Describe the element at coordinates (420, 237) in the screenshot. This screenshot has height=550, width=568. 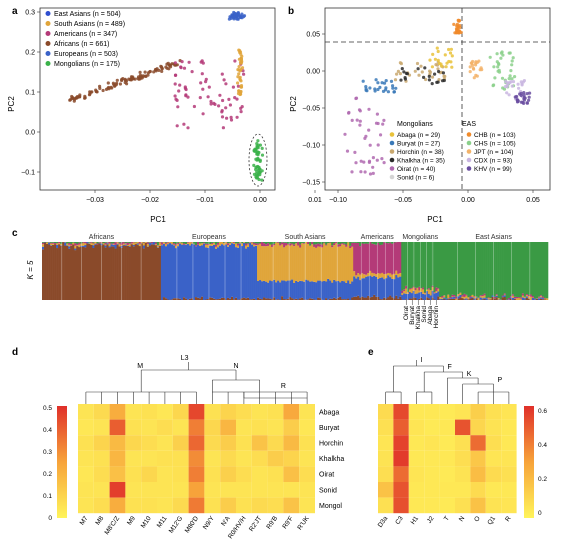
I see `group-label: Mongolians` at that location.